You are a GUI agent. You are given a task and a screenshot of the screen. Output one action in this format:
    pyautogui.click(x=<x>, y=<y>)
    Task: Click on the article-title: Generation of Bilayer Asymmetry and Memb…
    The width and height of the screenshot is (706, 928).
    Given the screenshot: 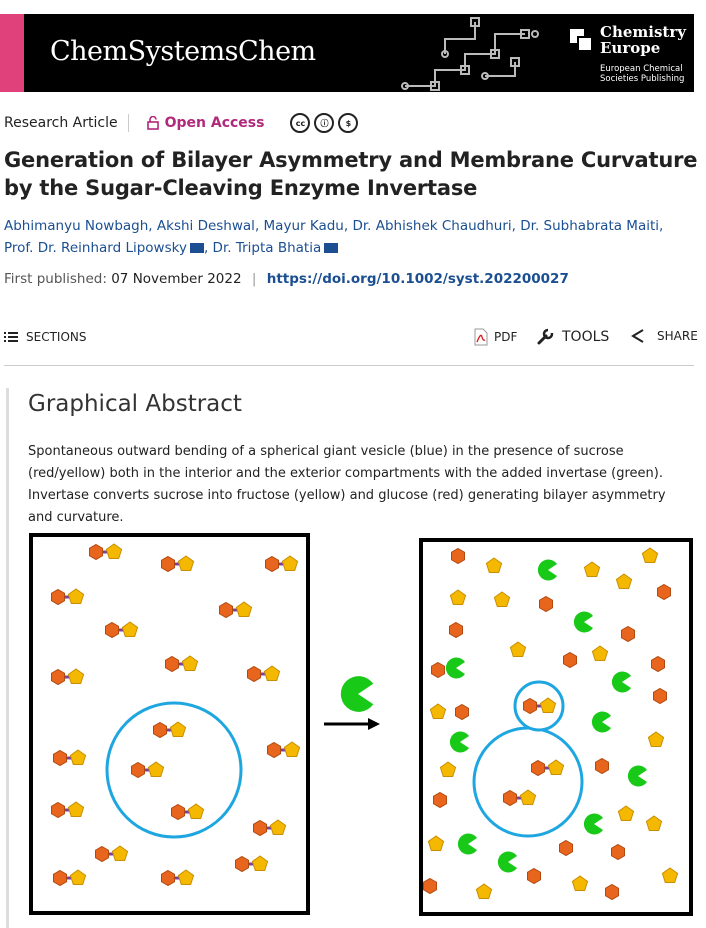 What is the action you would take?
    pyautogui.click(x=351, y=174)
    